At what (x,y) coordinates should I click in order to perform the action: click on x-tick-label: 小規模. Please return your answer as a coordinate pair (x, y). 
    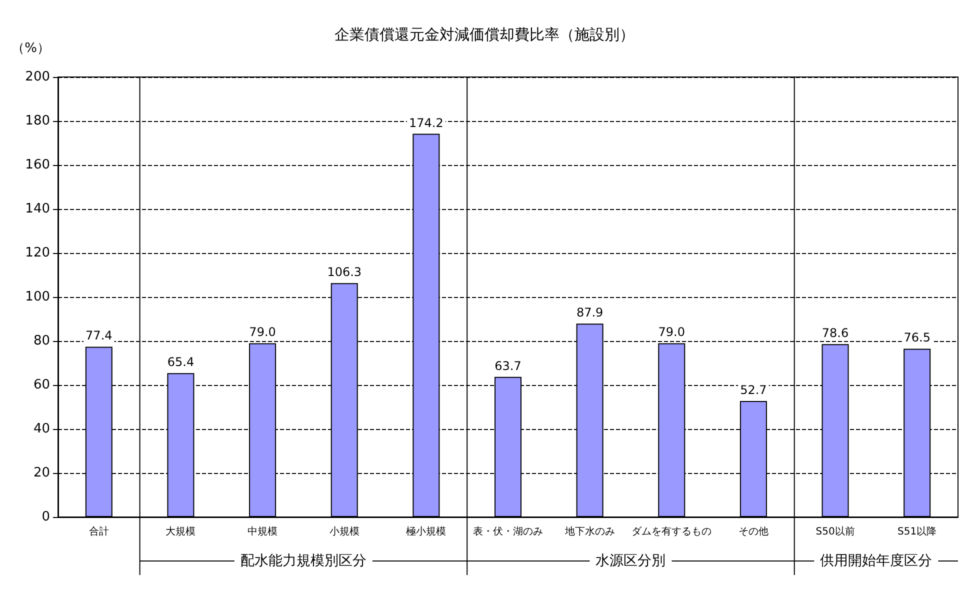
    Looking at the image, I should click on (344, 532).